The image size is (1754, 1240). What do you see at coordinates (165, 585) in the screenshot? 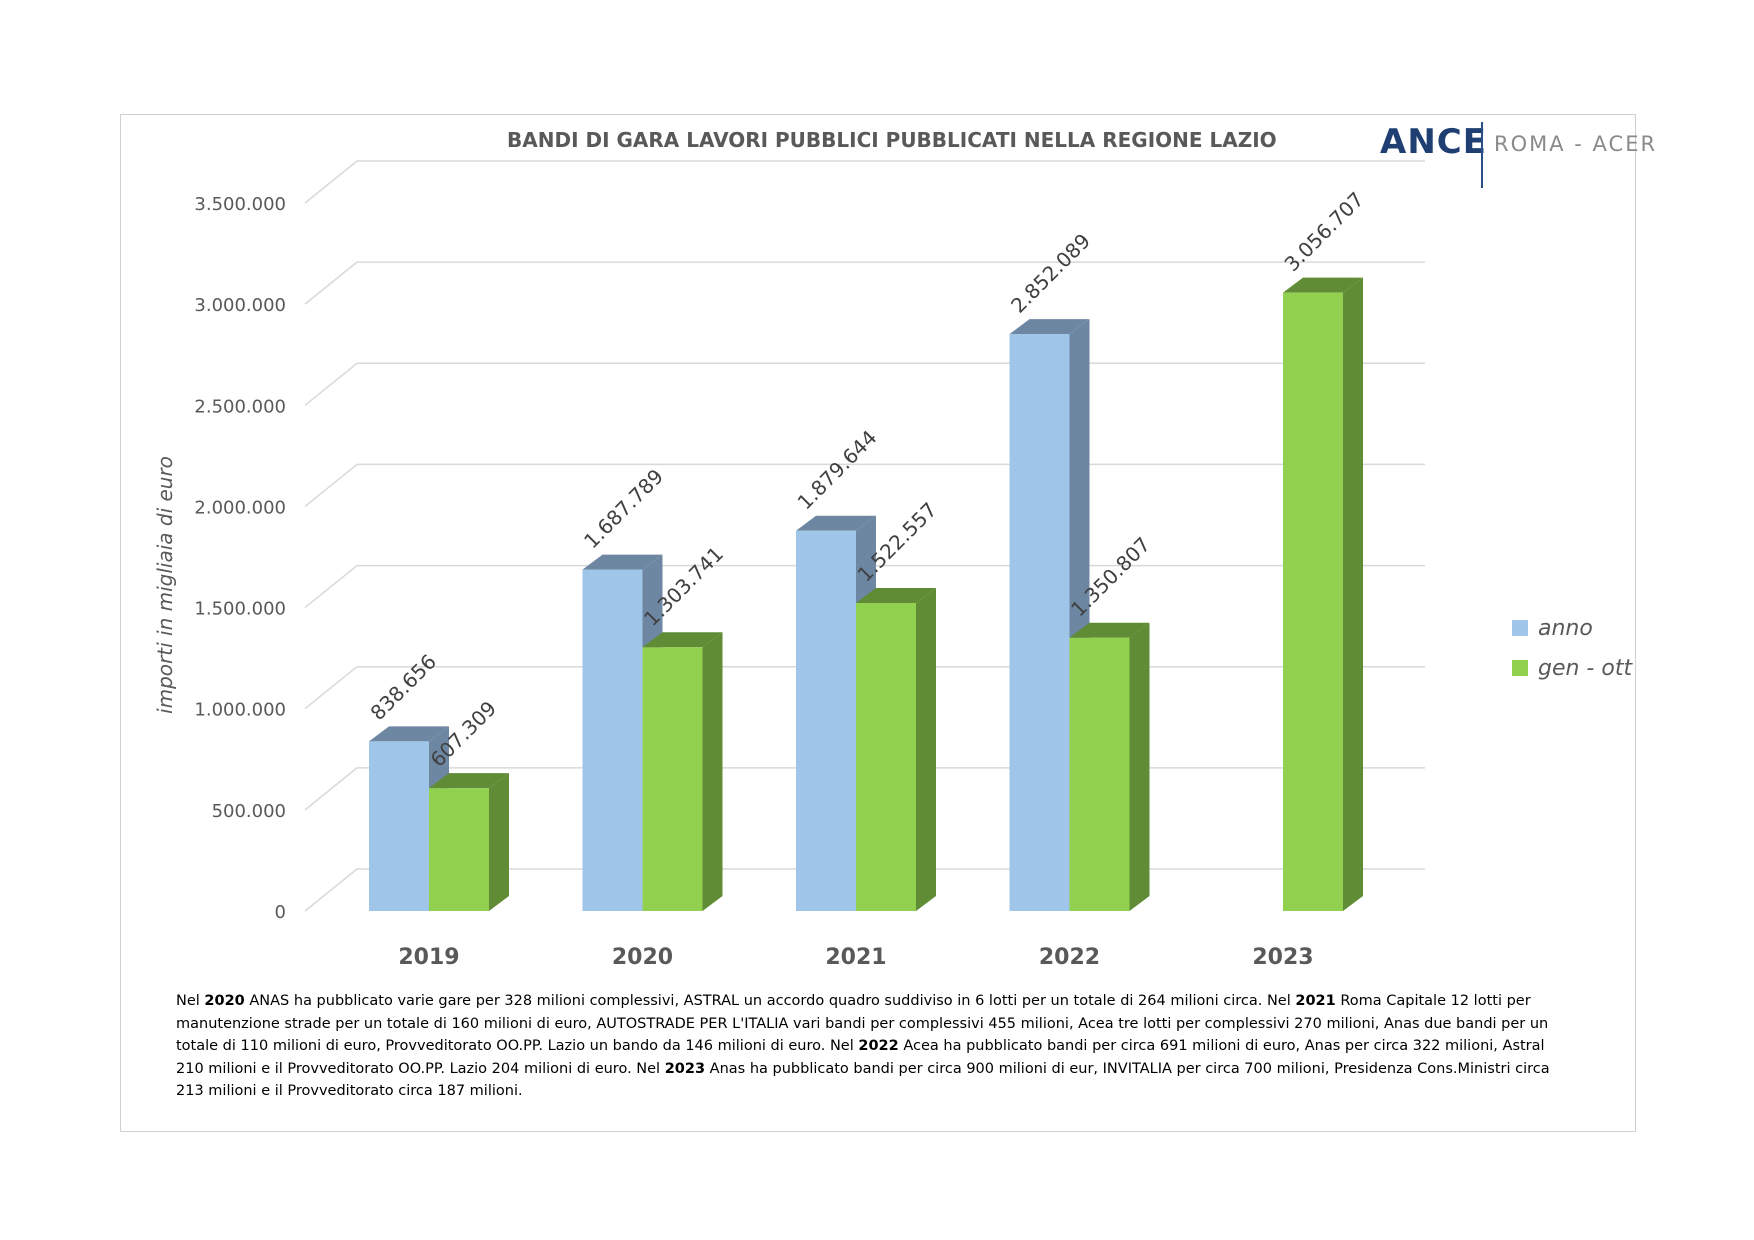
I see `y-axis-label: importi in migliaia di euro` at bounding box center [165, 585].